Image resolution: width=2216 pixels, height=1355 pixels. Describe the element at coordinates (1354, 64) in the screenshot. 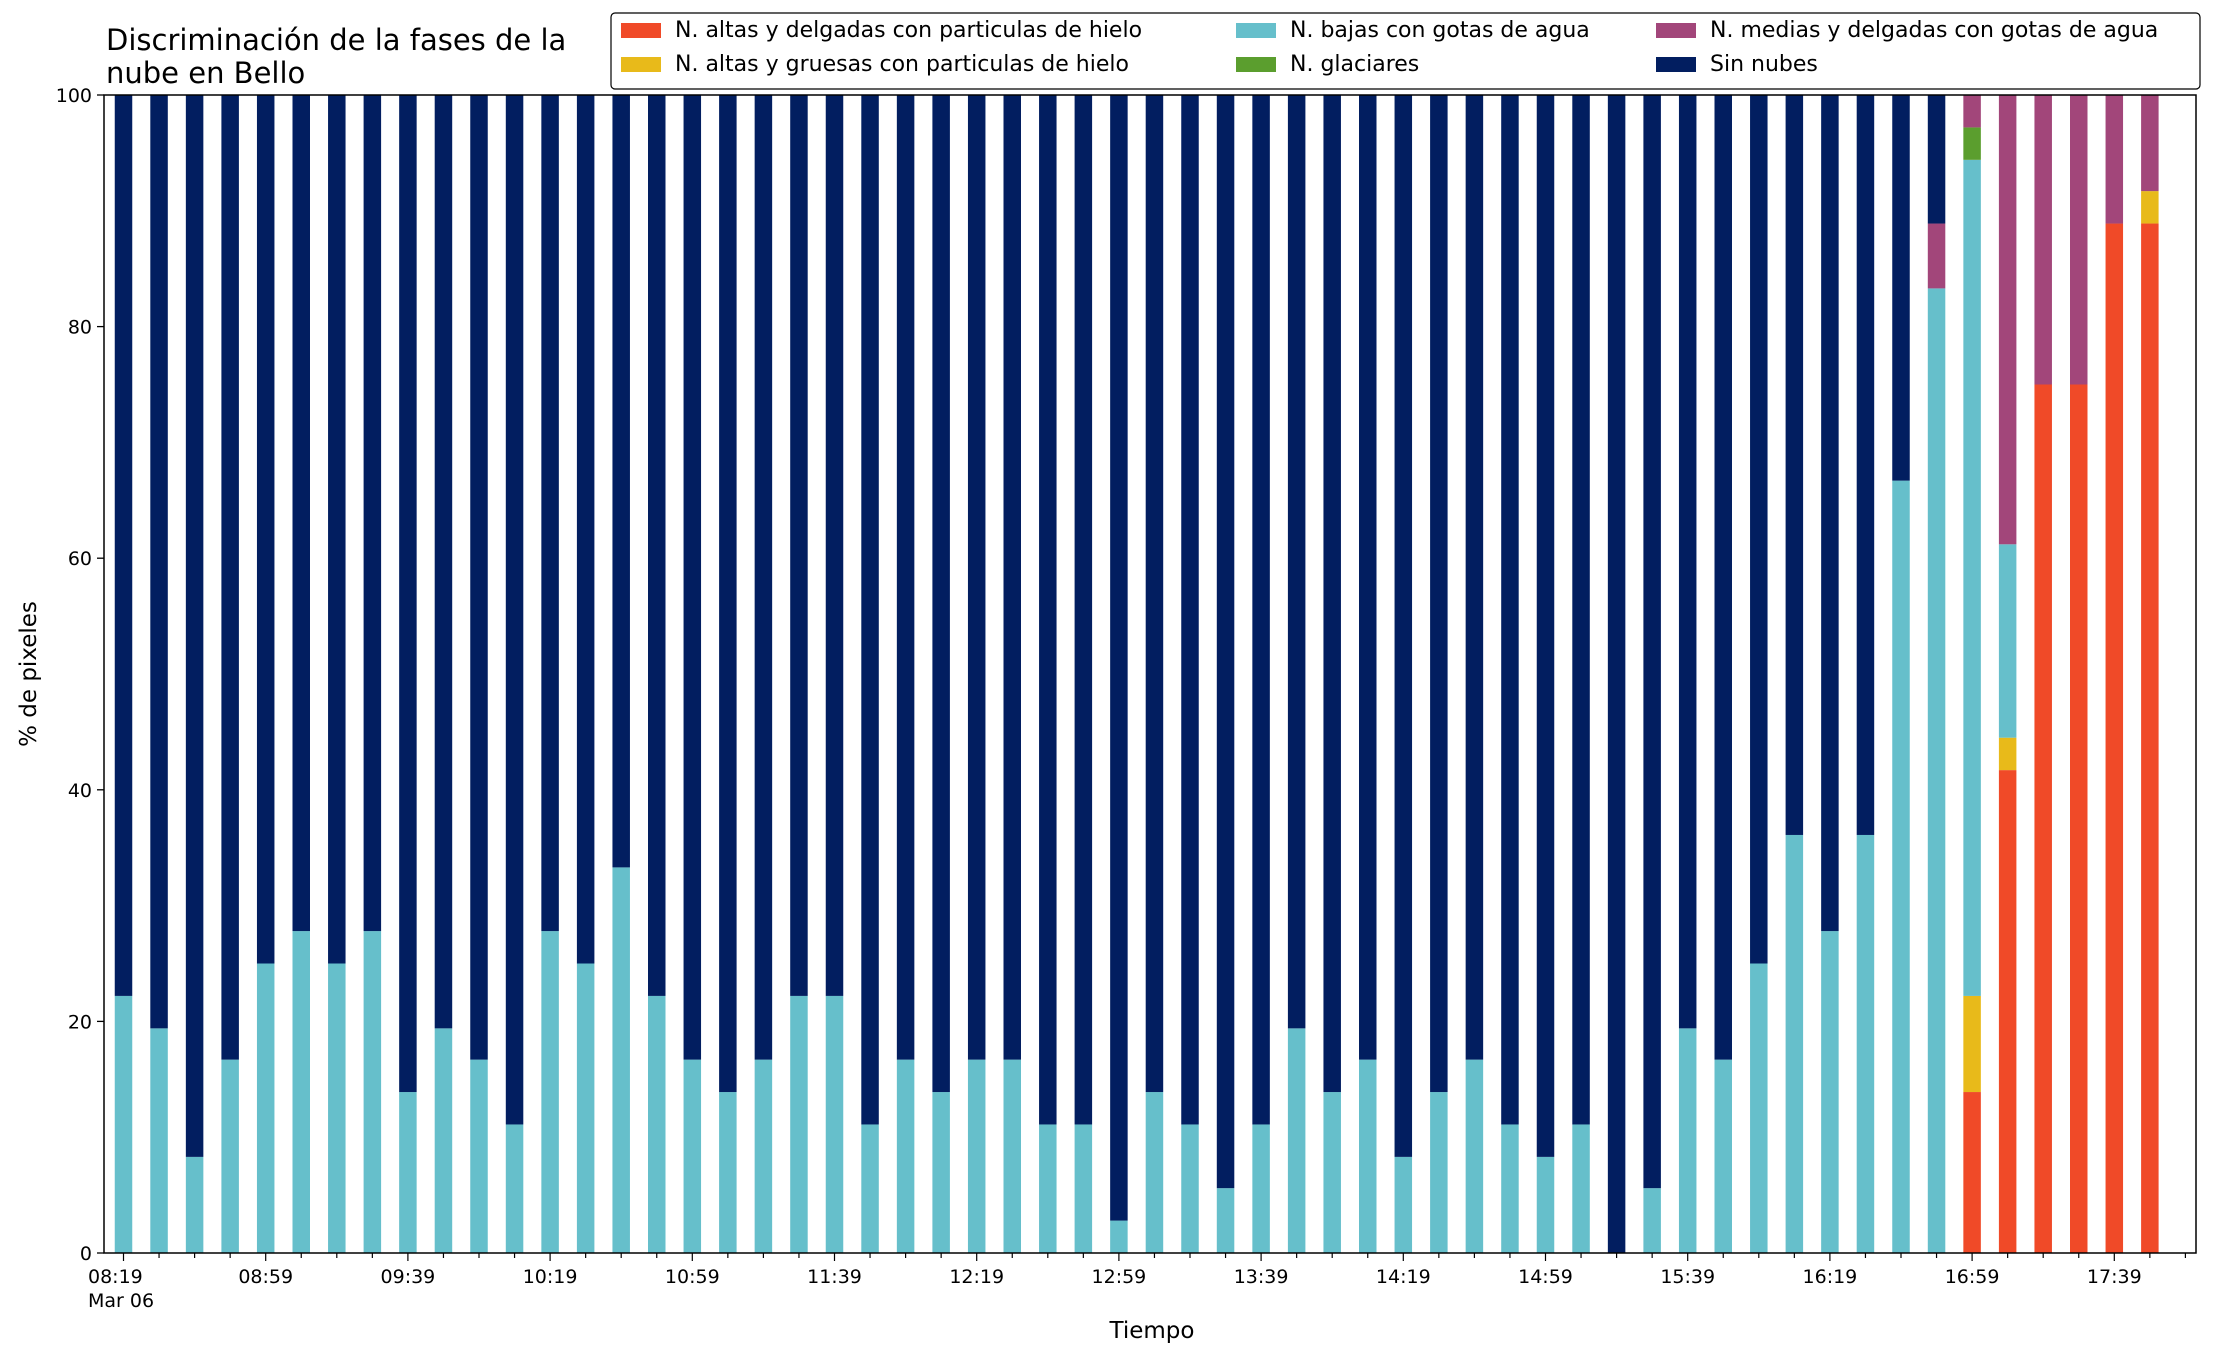

I see `legend-label: N. glaciares` at that location.